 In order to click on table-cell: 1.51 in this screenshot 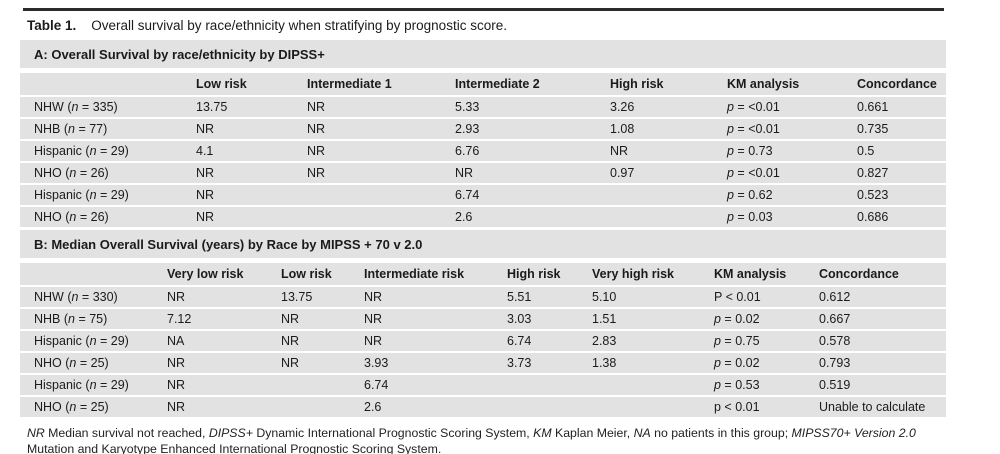, I will do `click(639, 319)`.